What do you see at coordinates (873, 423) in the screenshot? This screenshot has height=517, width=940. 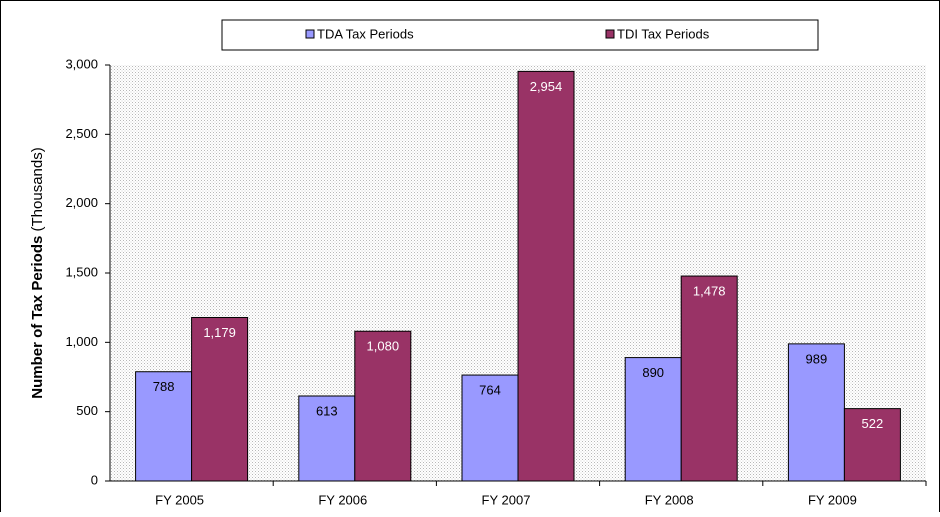 I see `value-label: 522` at bounding box center [873, 423].